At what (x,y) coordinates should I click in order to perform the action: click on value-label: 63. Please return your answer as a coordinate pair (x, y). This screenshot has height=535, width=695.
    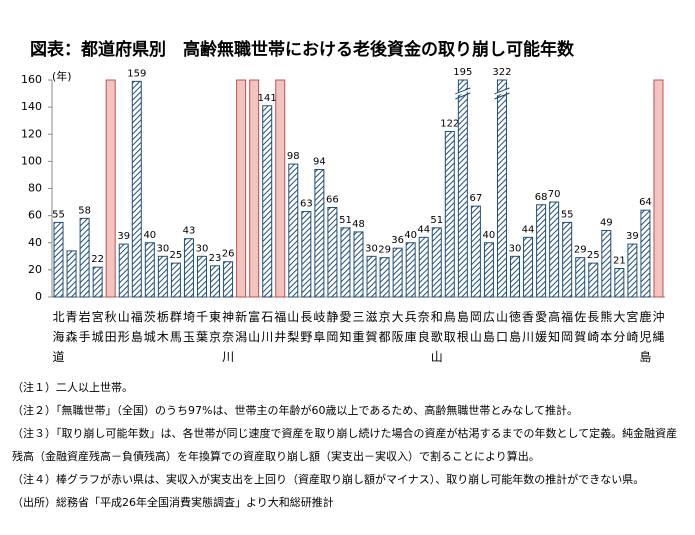
    Looking at the image, I should click on (306, 204).